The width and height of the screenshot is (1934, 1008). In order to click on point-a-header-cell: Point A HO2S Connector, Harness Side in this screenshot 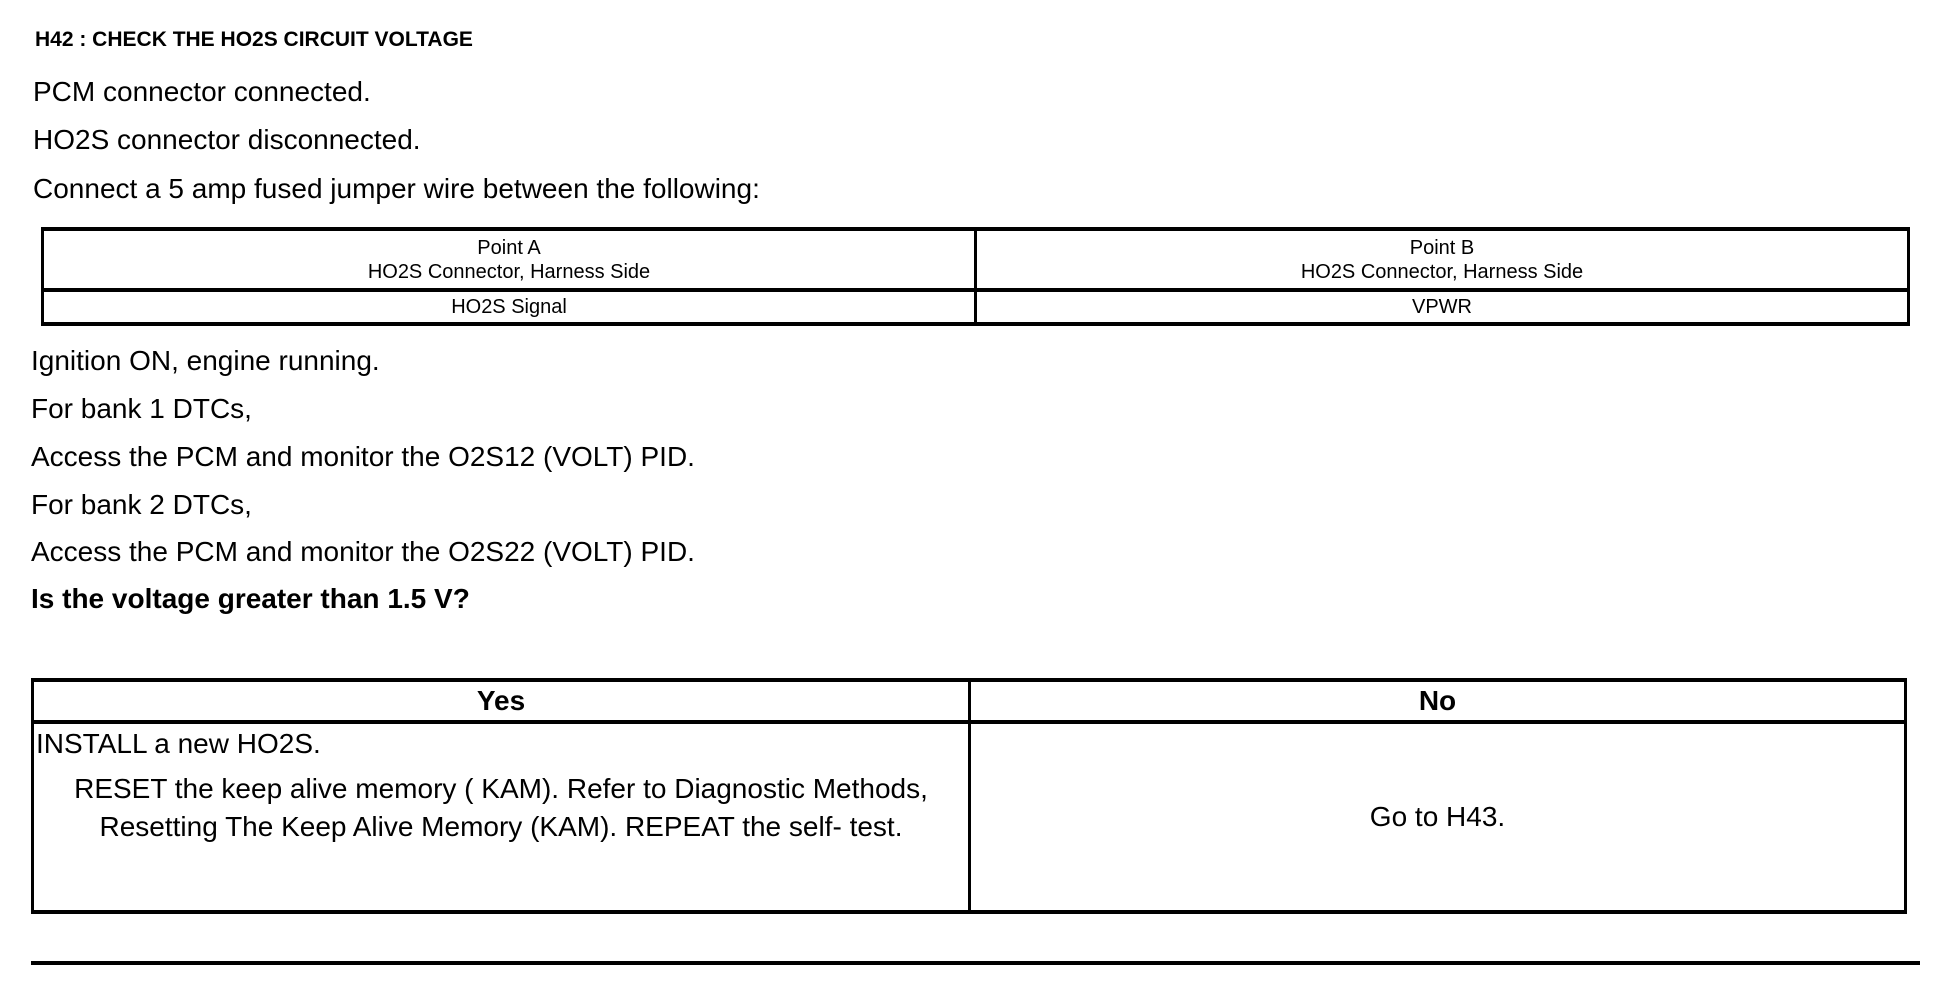, I will do `click(509, 259)`.